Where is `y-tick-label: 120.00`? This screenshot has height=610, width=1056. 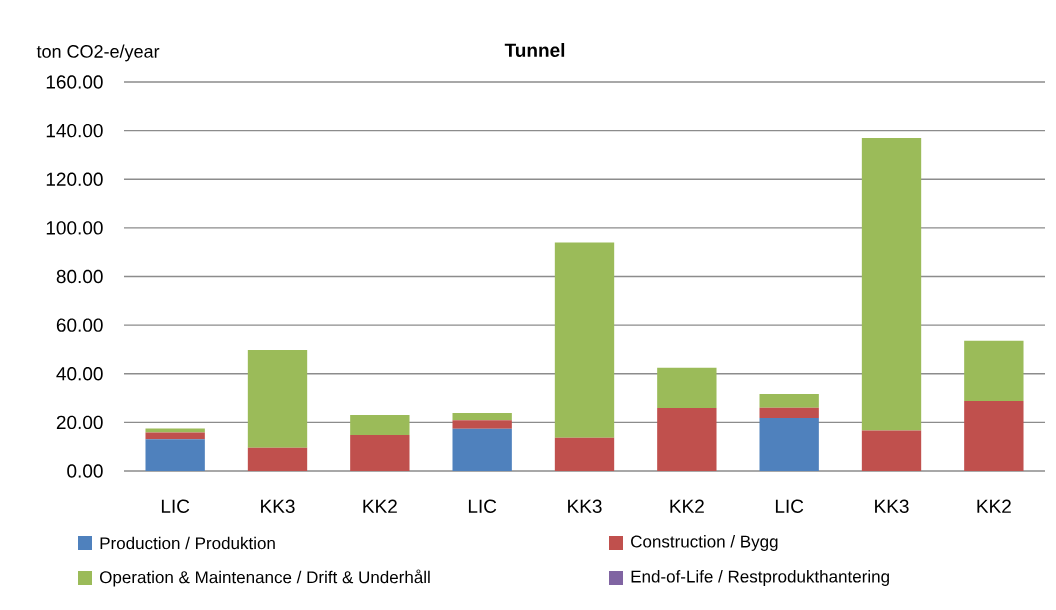
y-tick-label: 120.00 is located at coordinates (74, 179).